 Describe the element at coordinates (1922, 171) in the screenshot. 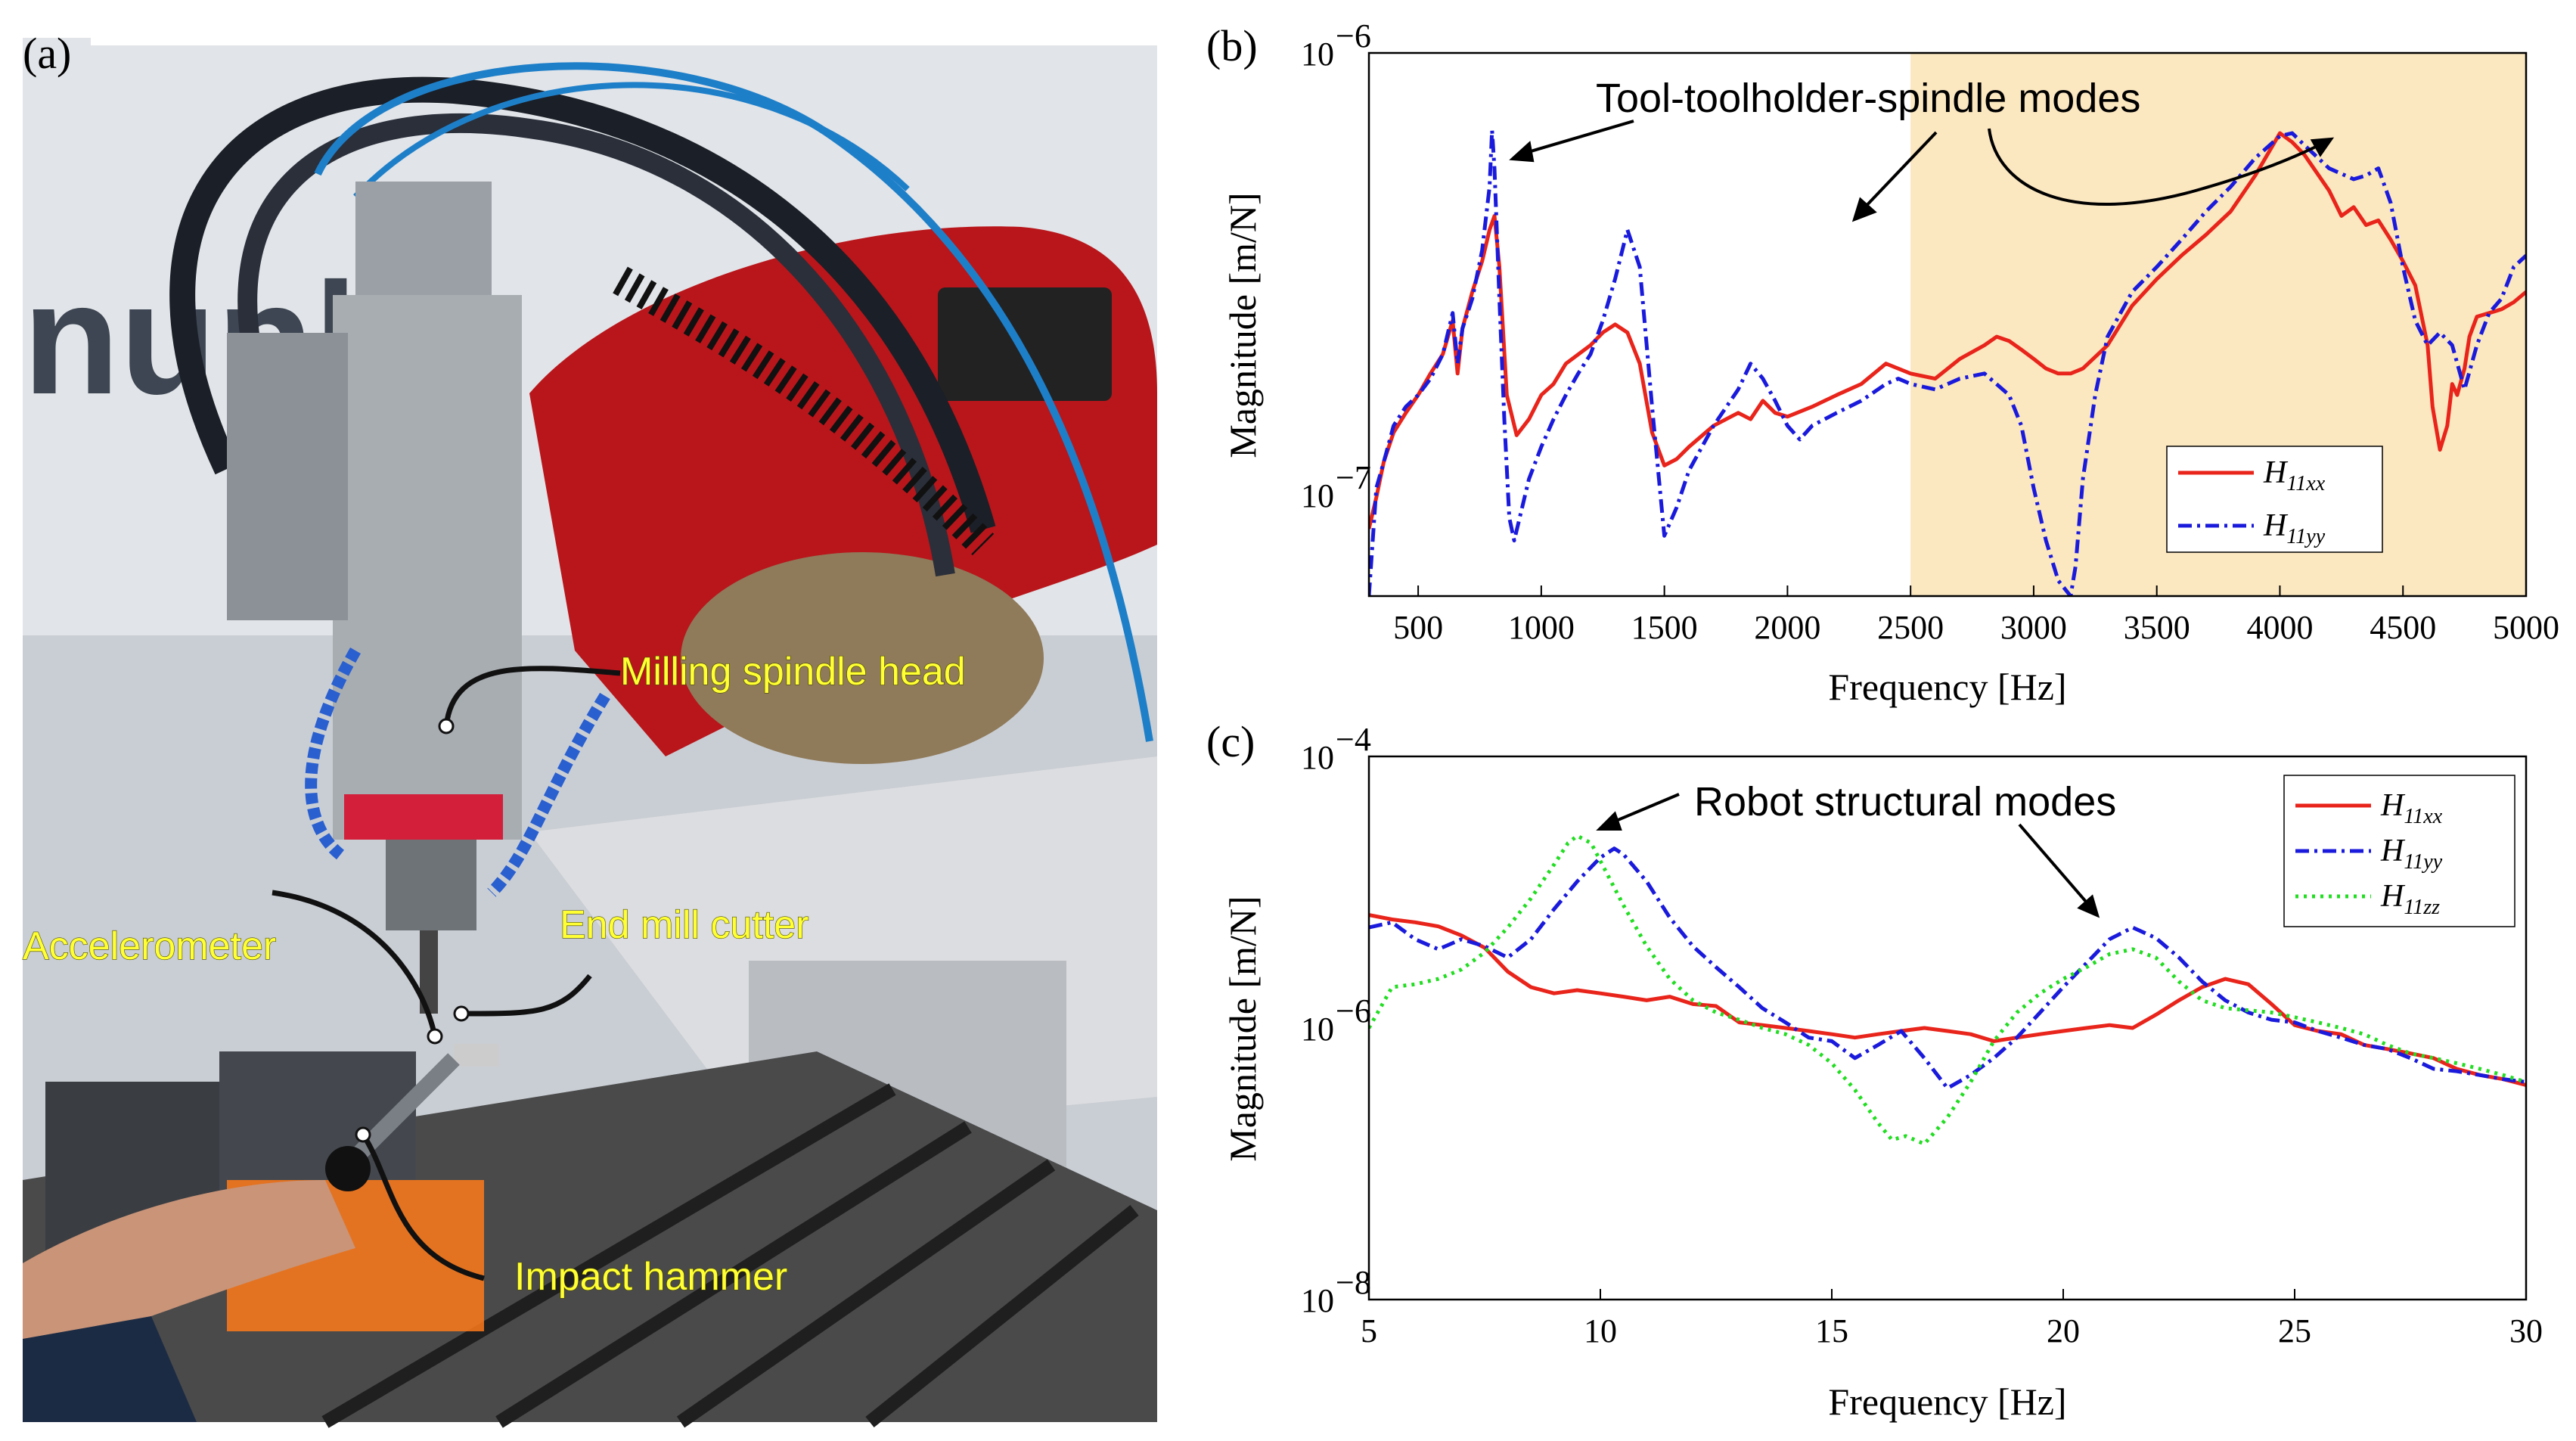

I see `annotation-arrows-b` at that location.